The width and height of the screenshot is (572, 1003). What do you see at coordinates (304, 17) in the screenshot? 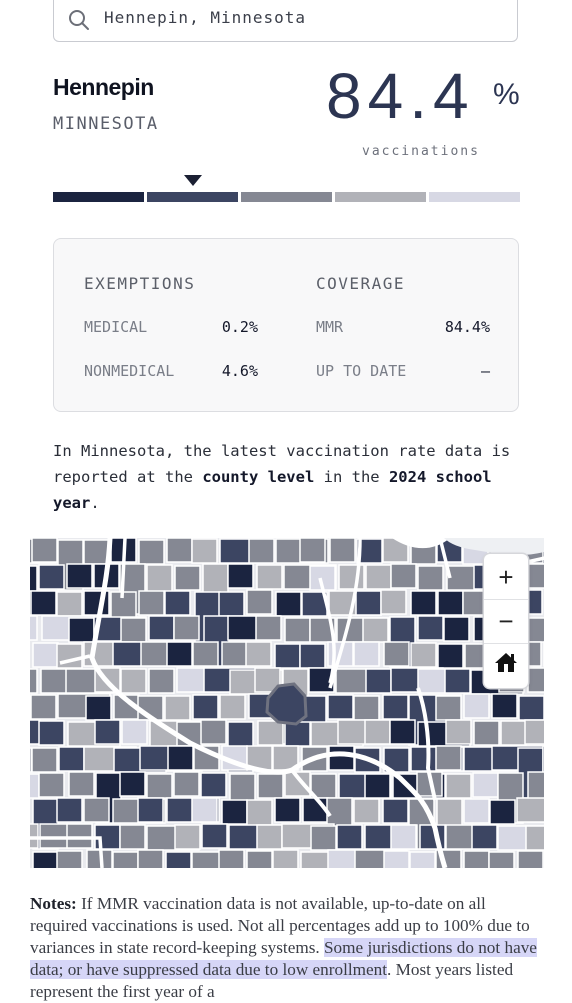
I see `search-input` at bounding box center [304, 17].